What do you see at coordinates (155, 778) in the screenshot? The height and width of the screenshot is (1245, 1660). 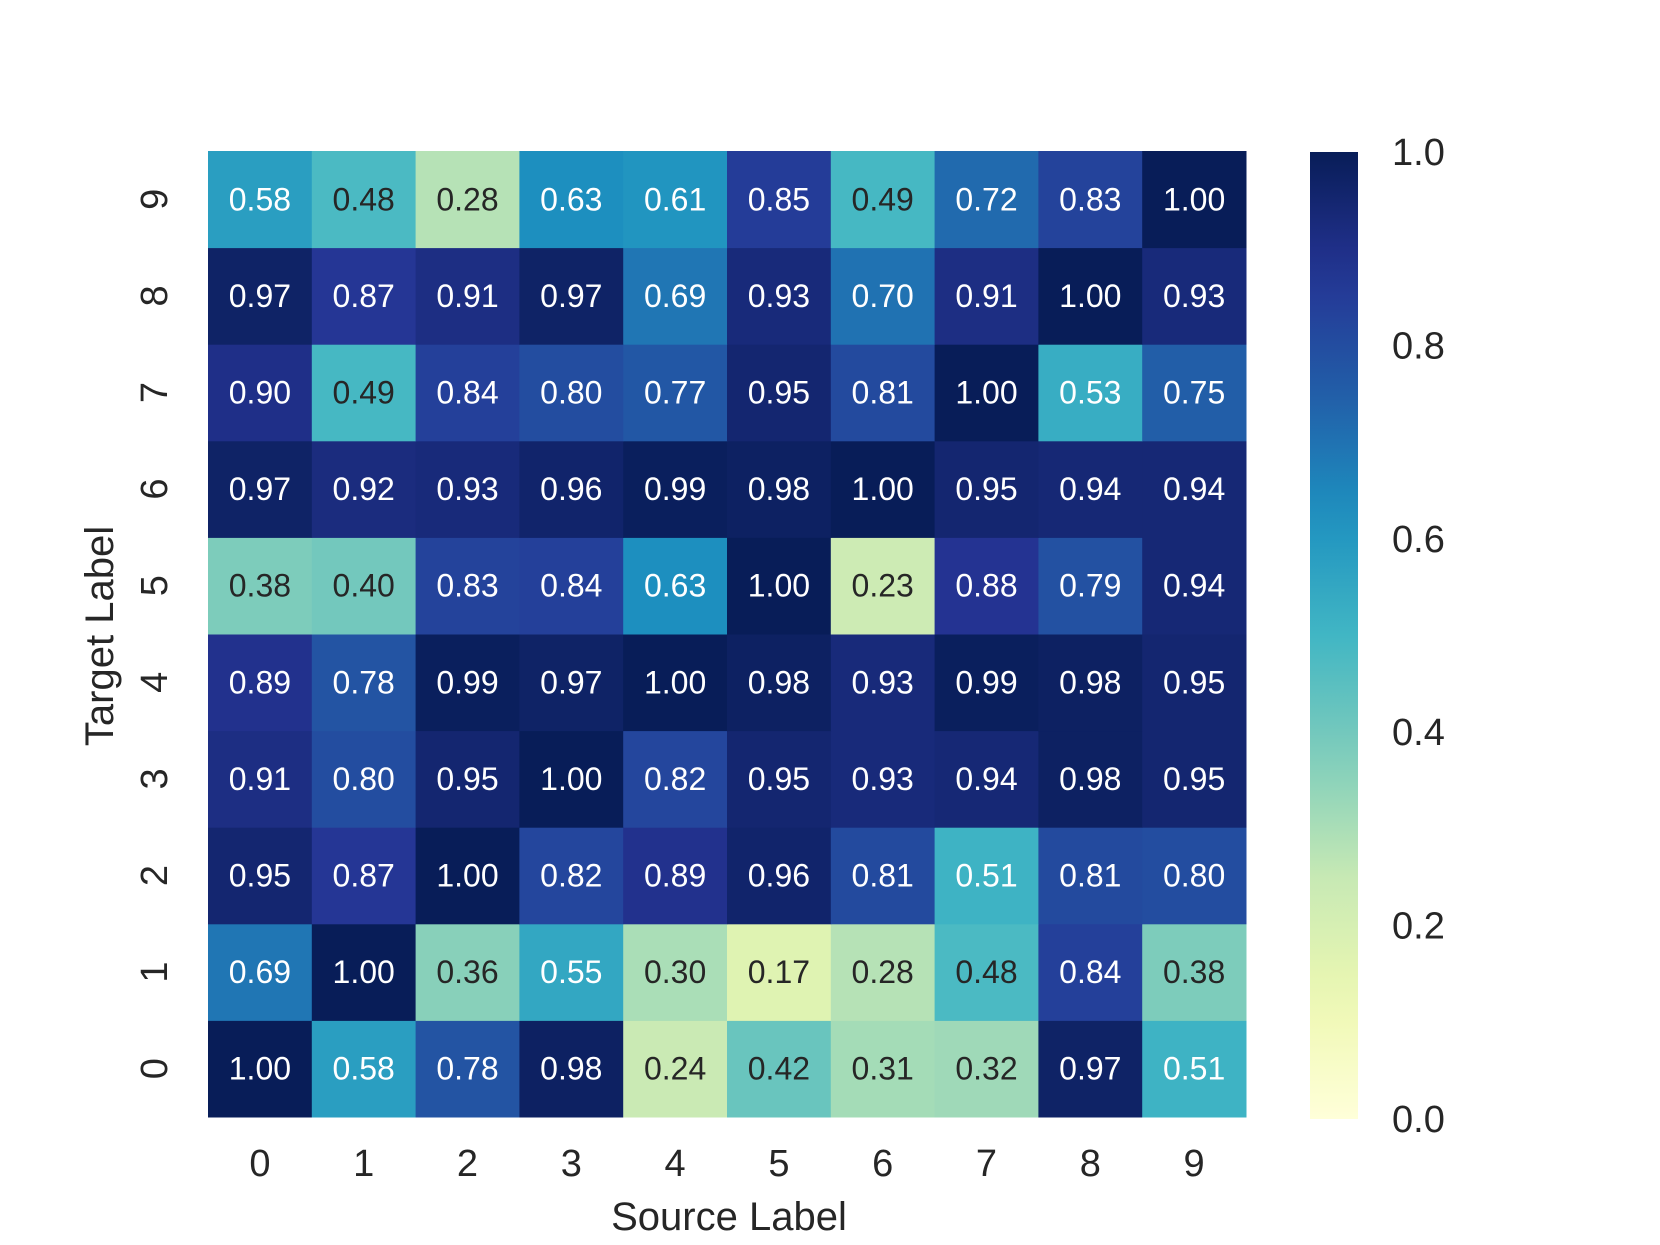 I see `y-tick-label: 3` at bounding box center [155, 778].